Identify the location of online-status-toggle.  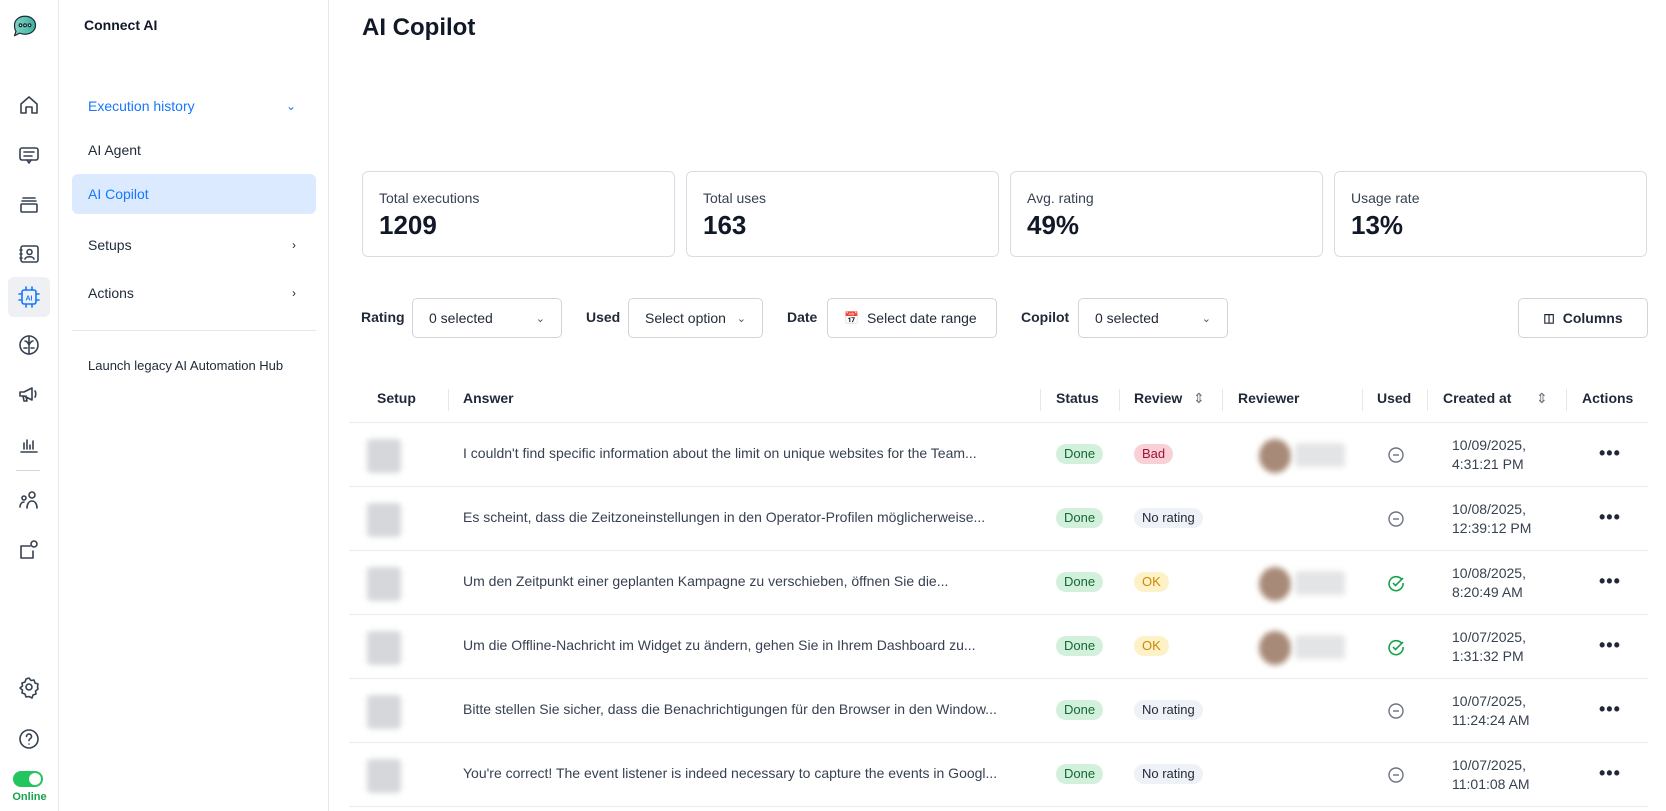
(28, 779).